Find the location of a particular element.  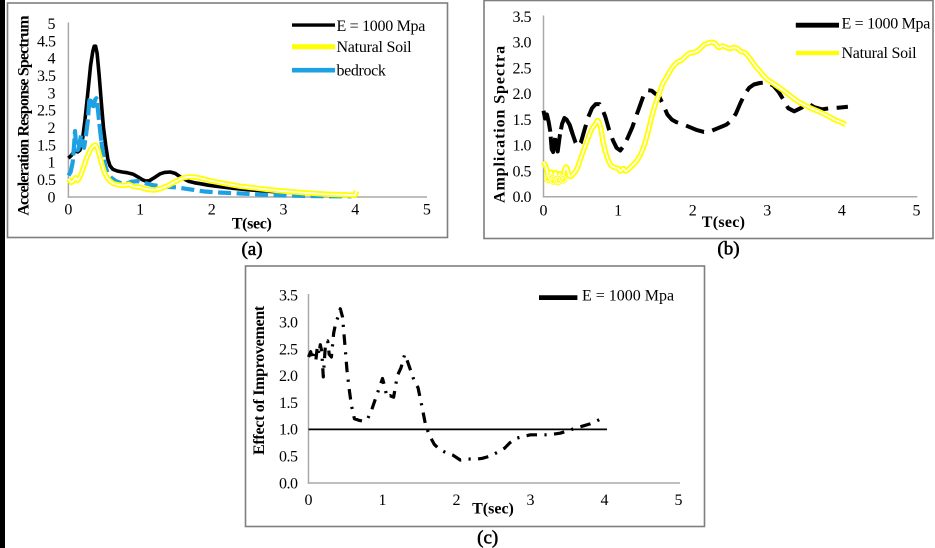

svg-text: (b) is located at coordinates (728, 249).